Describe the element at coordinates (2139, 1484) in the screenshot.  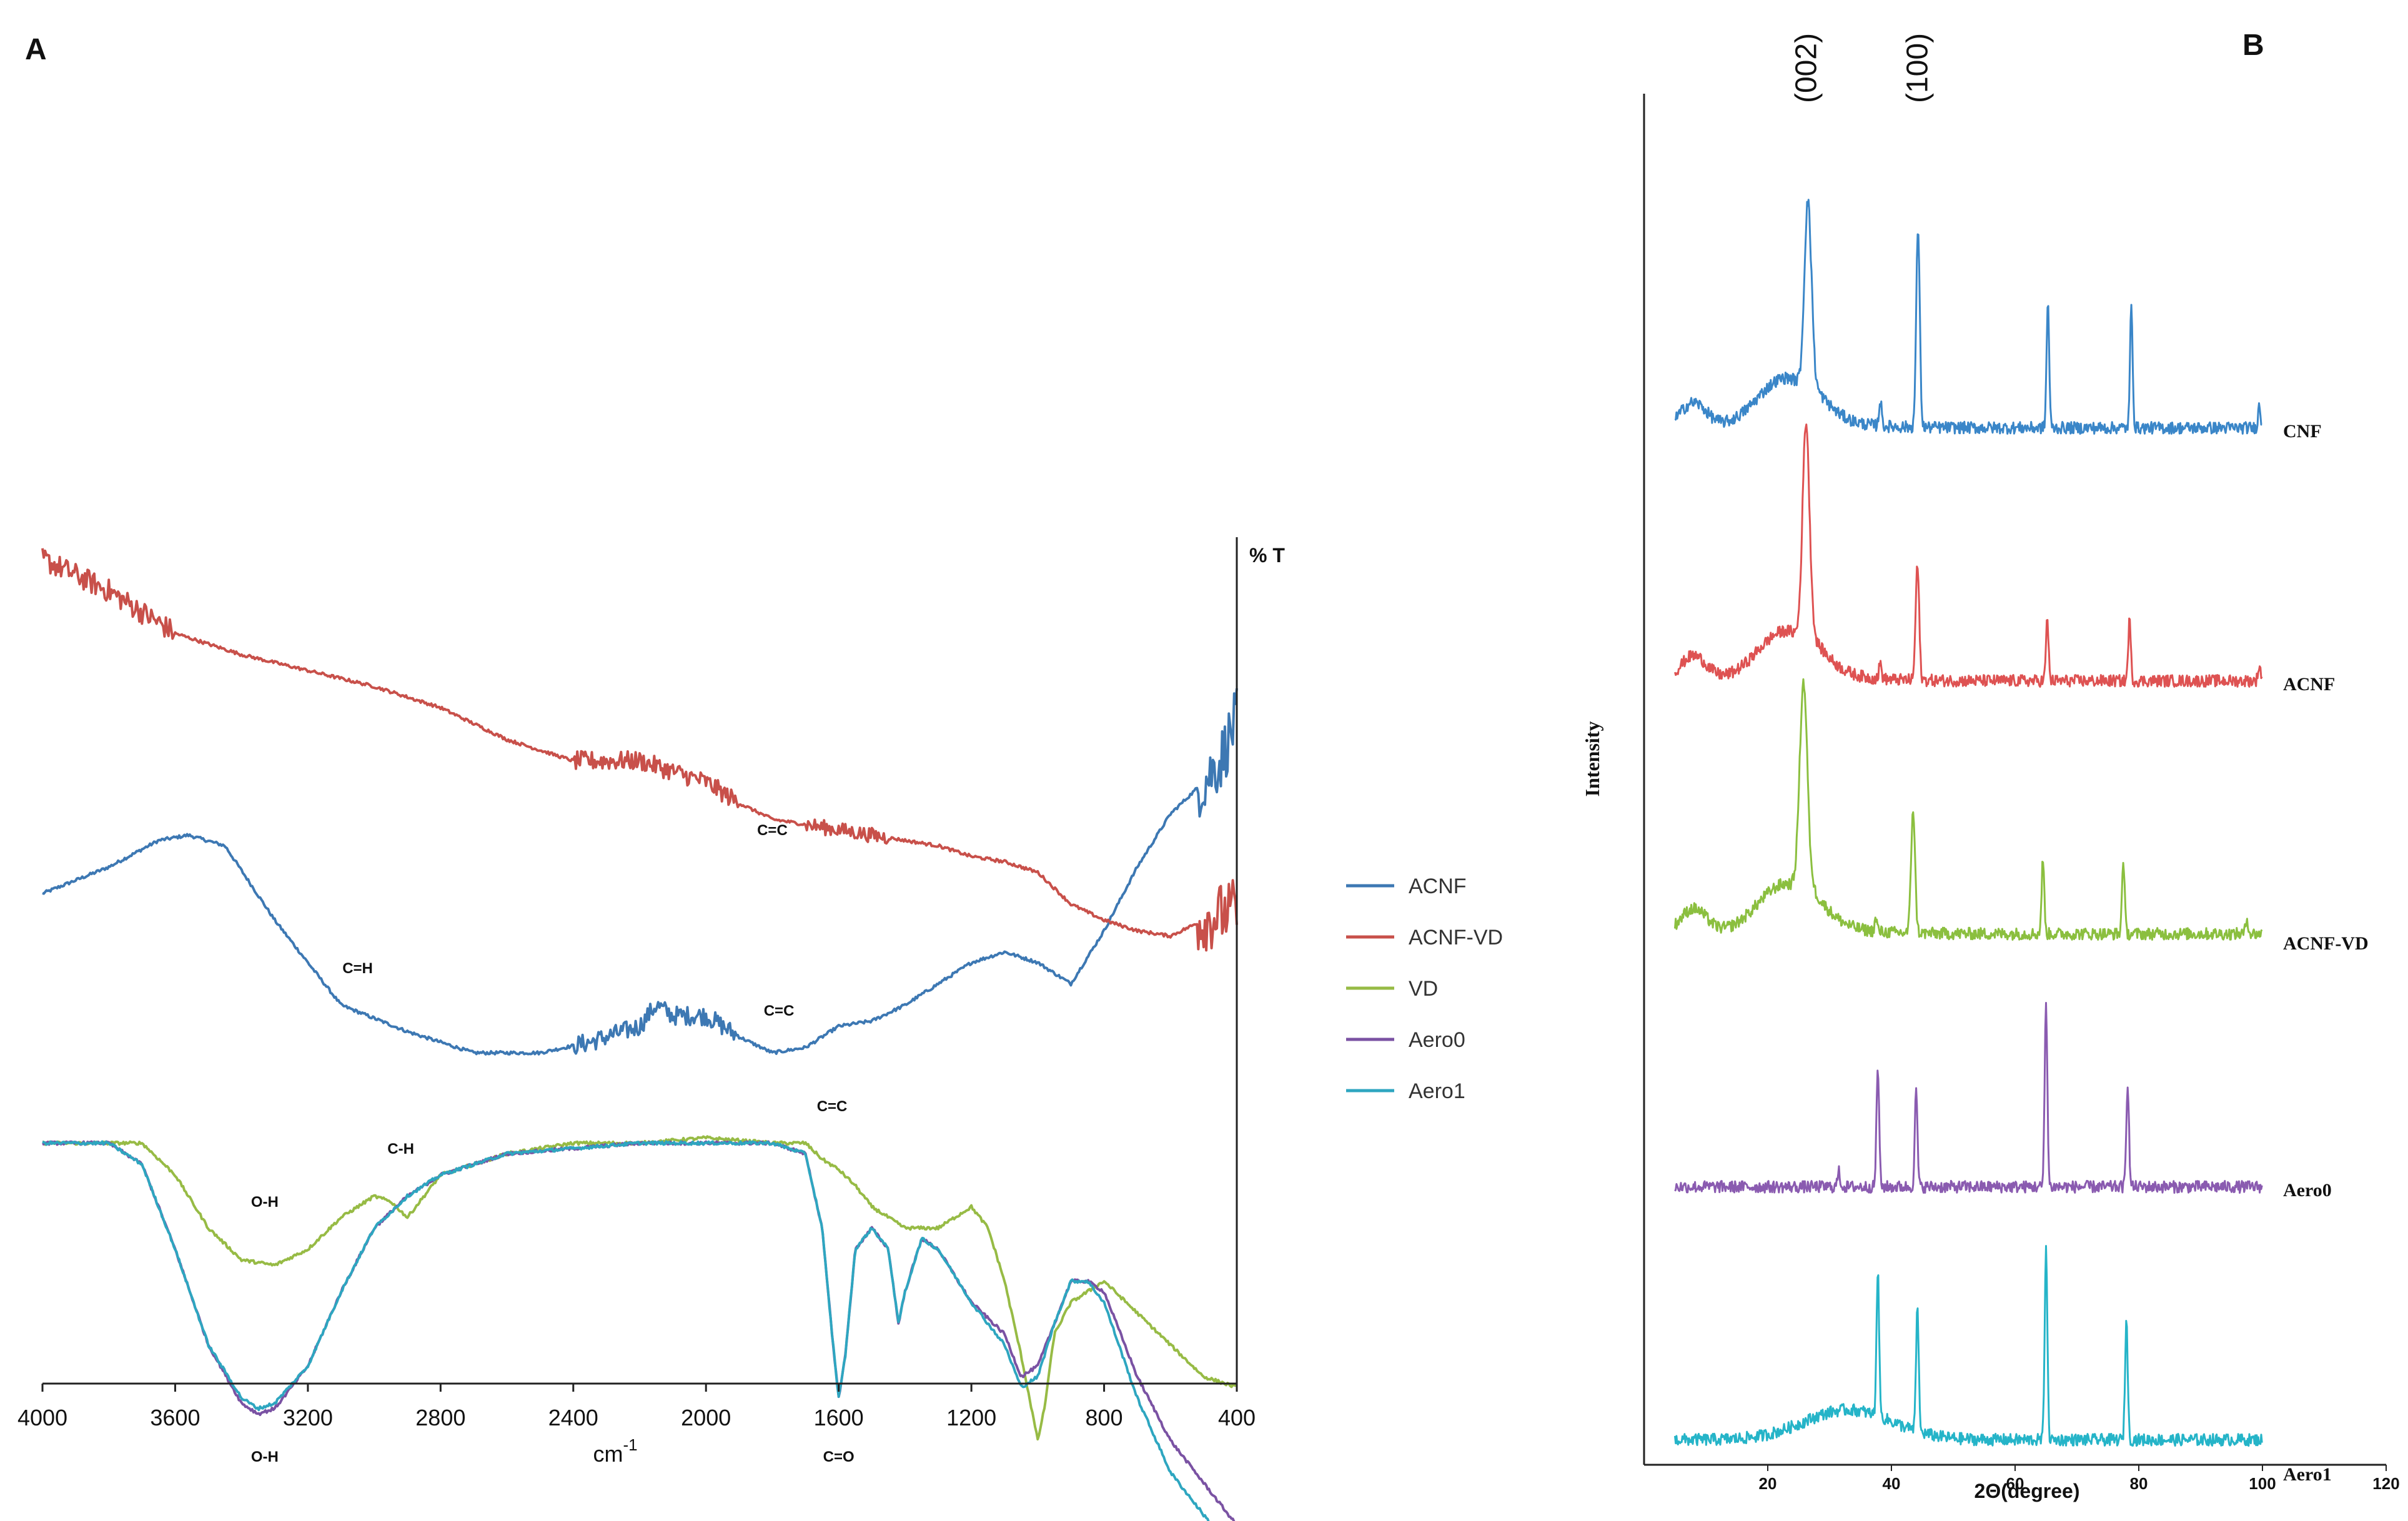
I see `xrd-x-tick-label: 80` at that location.